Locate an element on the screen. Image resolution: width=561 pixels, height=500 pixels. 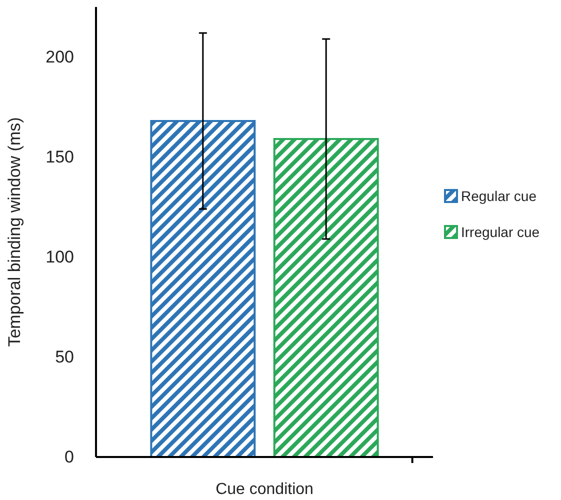
y-axis-title: Temporal binding window (ms) is located at coordinates (14, 232).